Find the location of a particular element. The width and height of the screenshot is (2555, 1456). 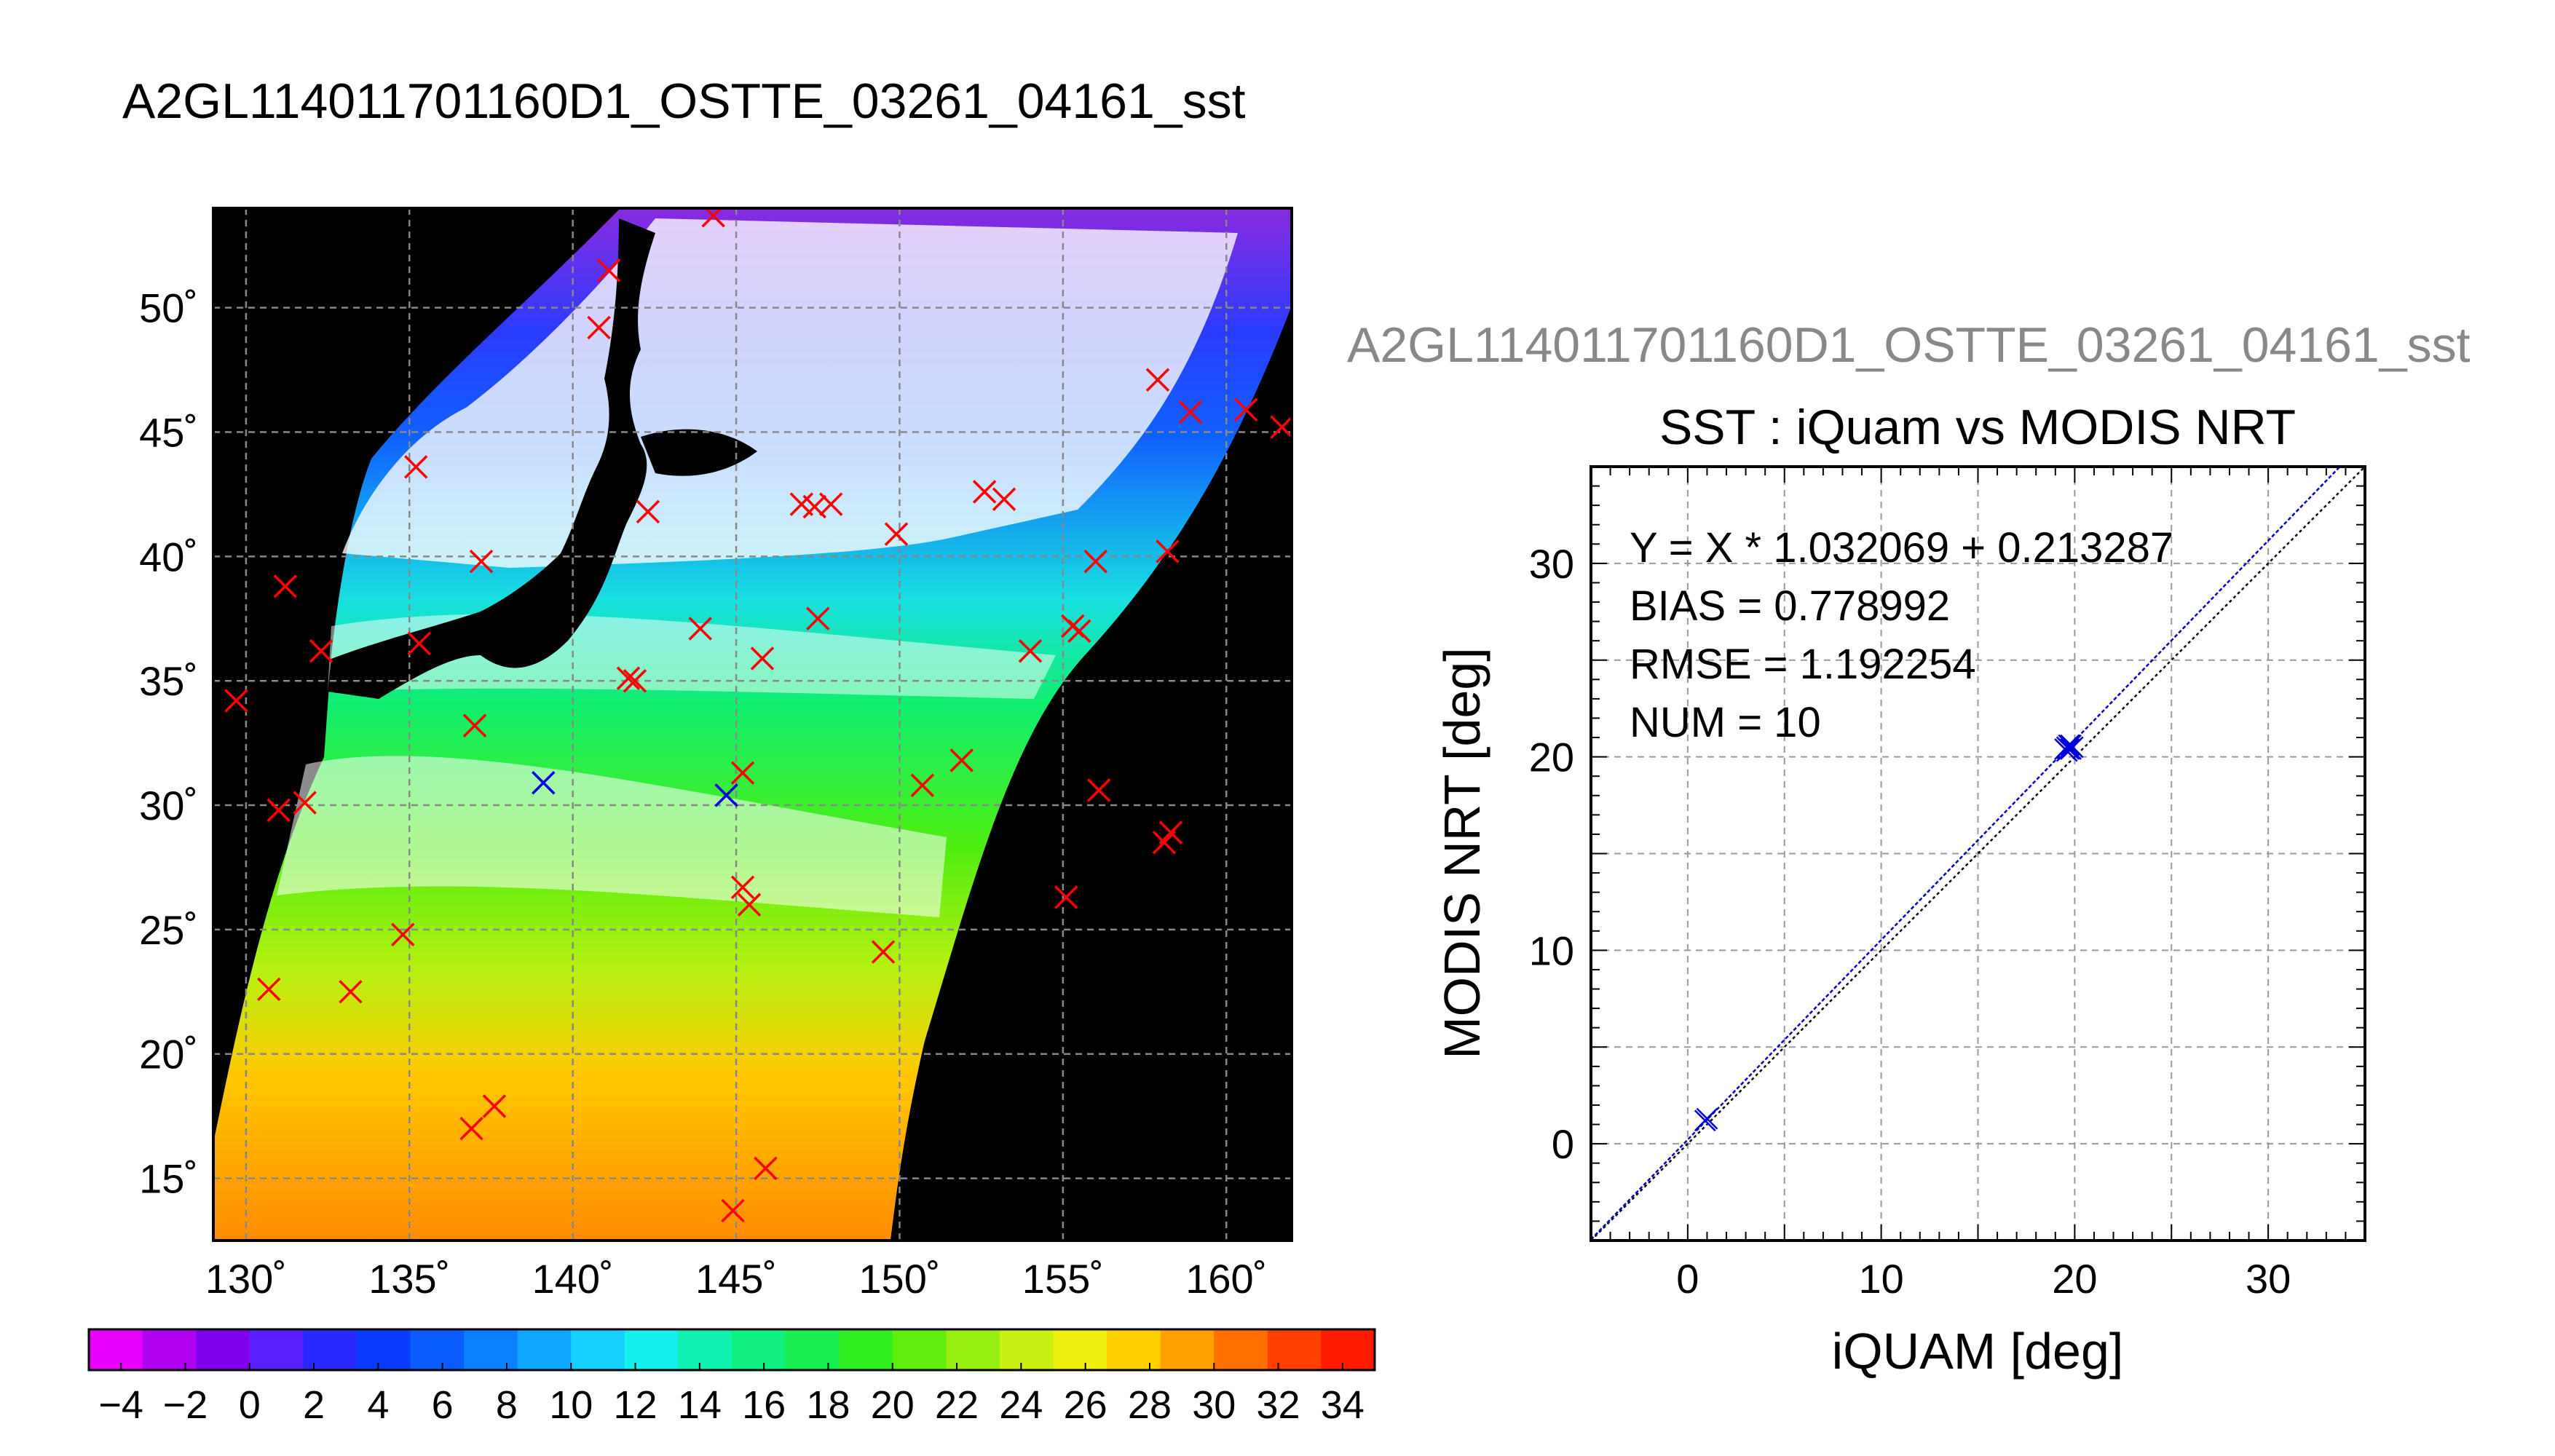

map-y-tick-label: 40˚ is located at coordinates (168, 556).